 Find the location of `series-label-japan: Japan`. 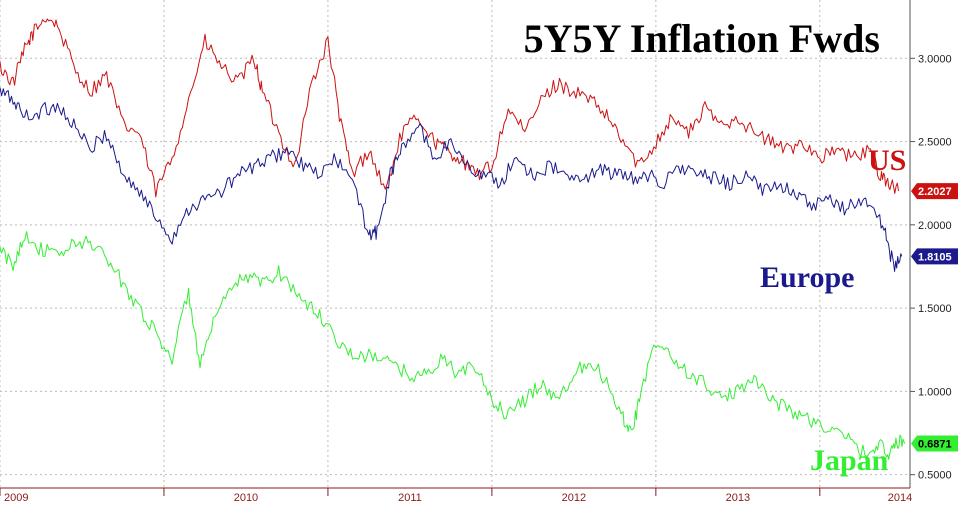

series-label-japan: Japan is located at coordinates (849, 460).